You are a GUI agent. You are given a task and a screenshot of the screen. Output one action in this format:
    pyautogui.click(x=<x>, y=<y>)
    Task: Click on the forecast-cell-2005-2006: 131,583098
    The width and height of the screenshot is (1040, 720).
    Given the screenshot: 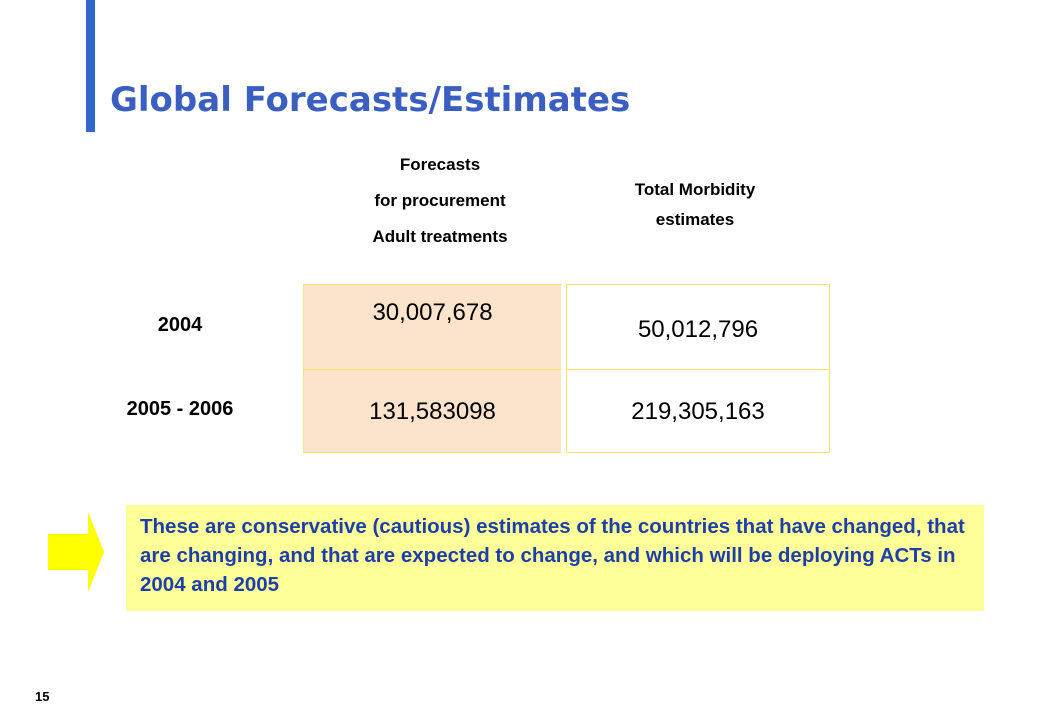 What is the action you would take?
    pyautogui.click(x=432, y=411)
    